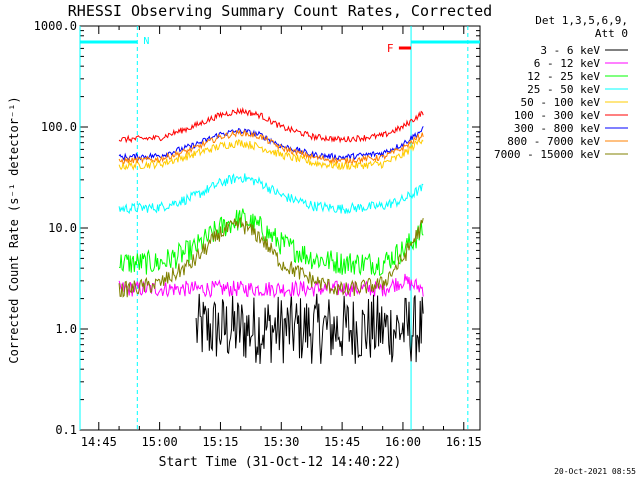  What do you see at coordinates (66, 430) in the screenshot?
I see `y-tick-label: 0.1` at bounding box center [66, 430].